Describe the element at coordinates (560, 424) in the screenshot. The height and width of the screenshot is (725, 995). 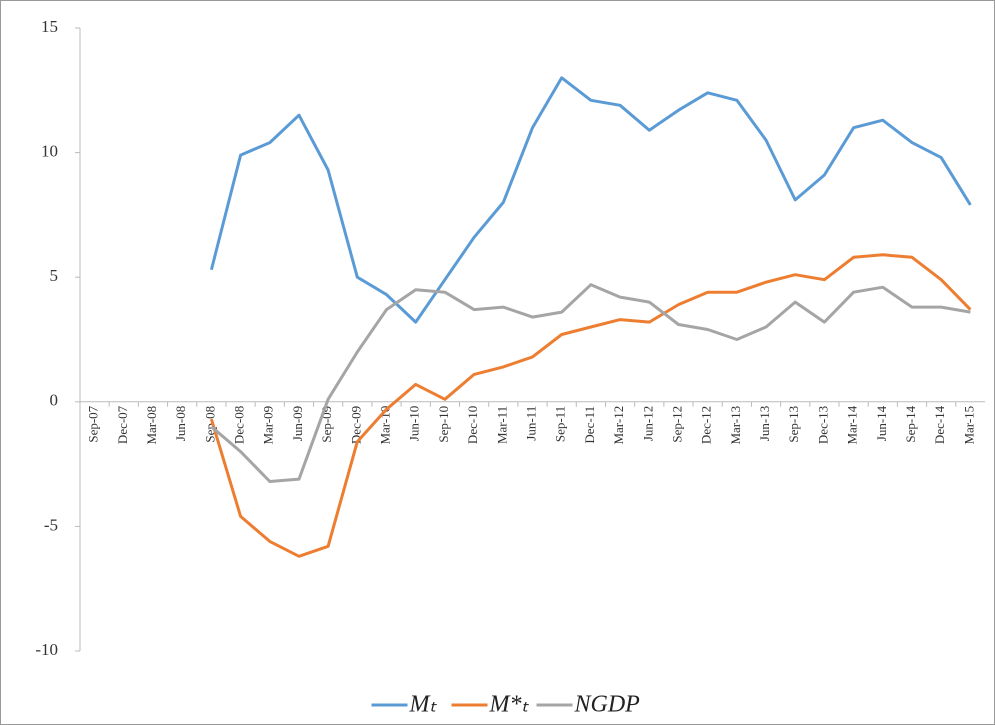
I see `x-tick-label: Sep-11` at that location.